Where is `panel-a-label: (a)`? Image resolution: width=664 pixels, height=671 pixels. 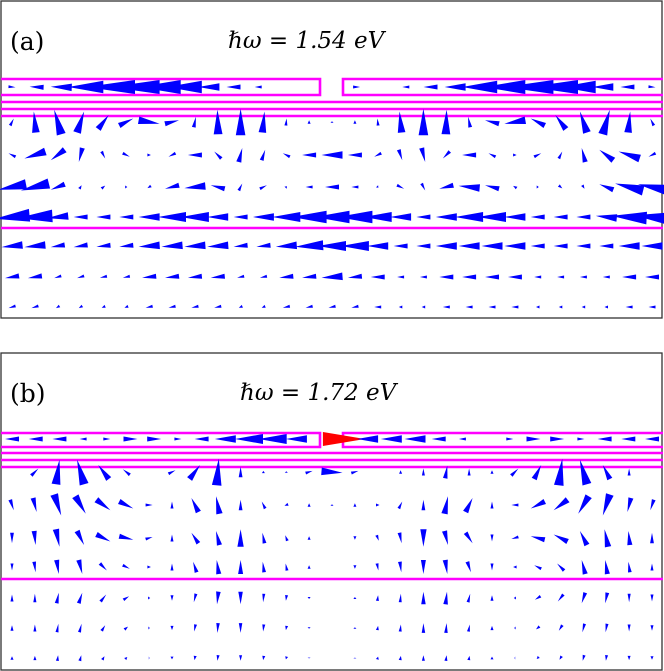
panel-a-label: (a) is located at coordinates (27, 41).